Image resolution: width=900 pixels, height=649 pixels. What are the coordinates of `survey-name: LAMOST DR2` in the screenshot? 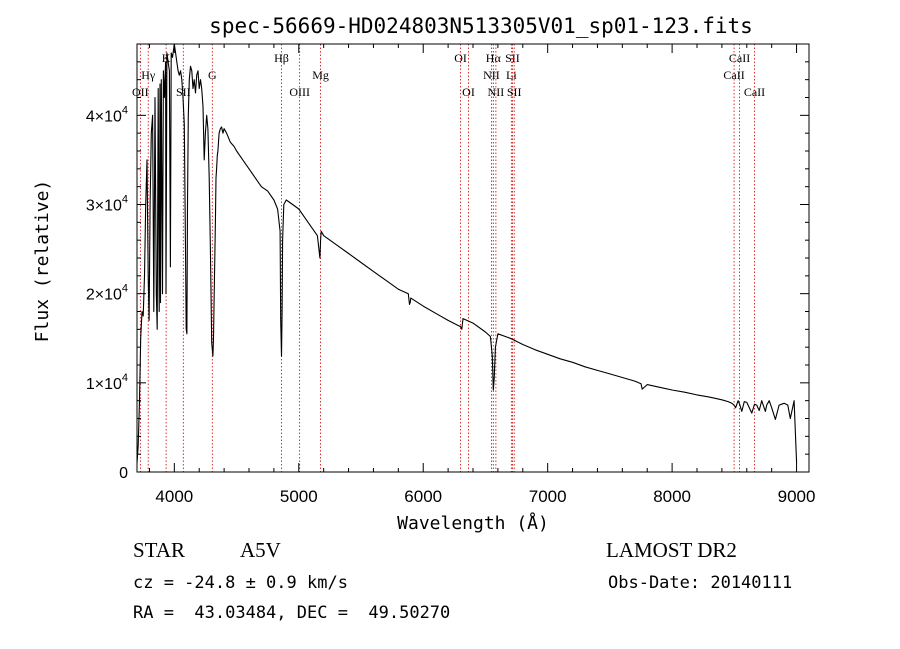 It's located at (671, 550).